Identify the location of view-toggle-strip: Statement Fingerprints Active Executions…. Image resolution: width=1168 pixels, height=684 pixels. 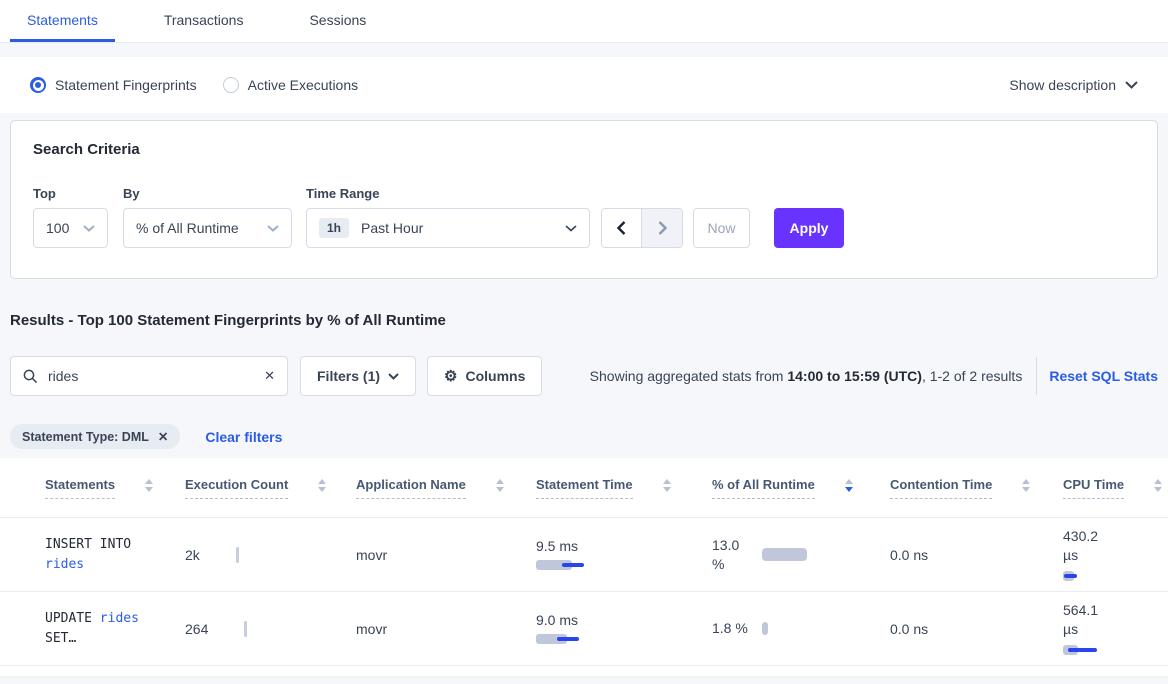
(584, 85).